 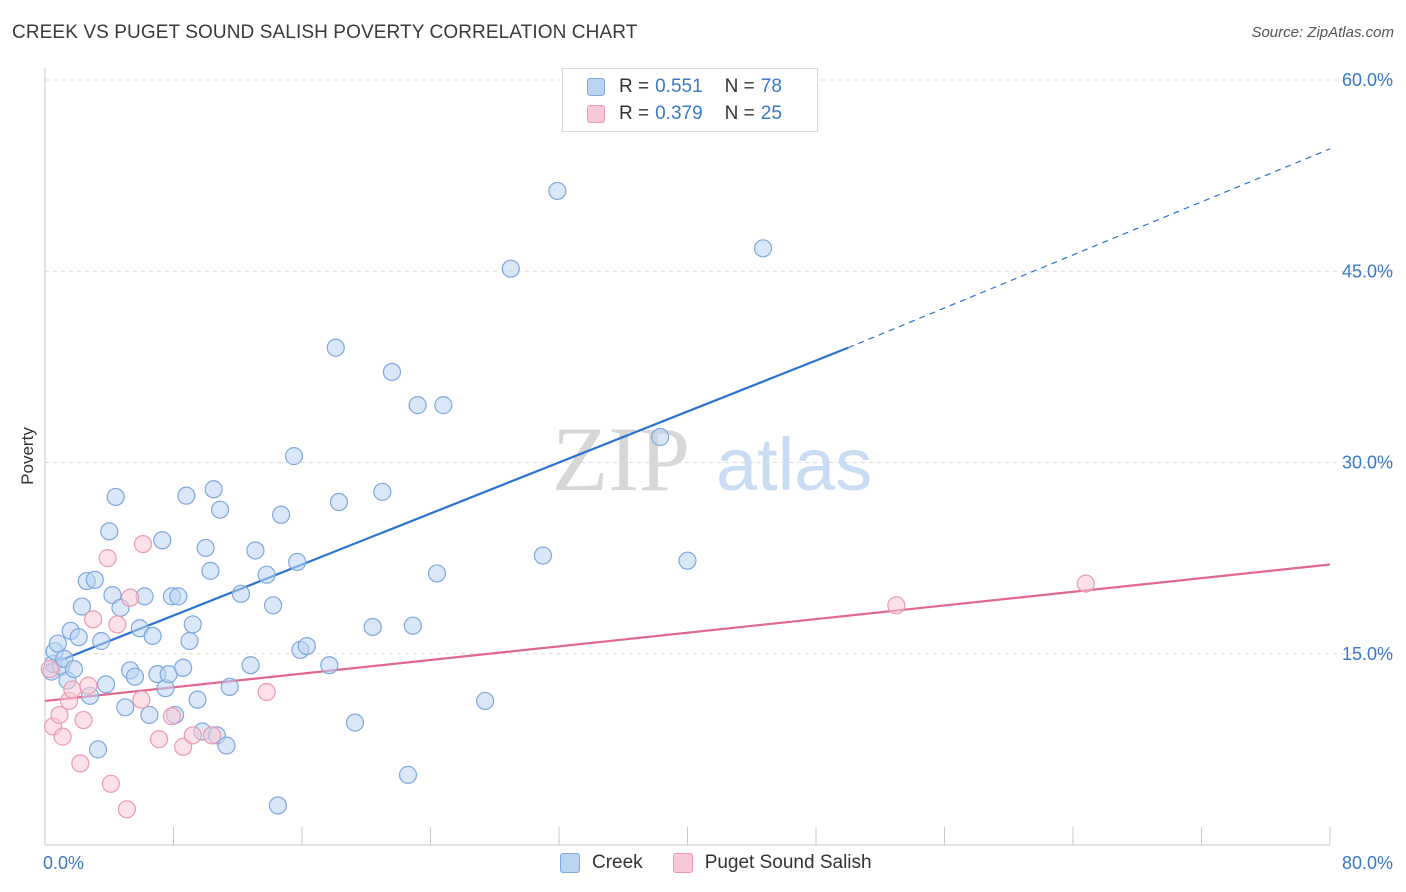 I want to click on legend-row-creek: R = 0.551 N = 78, so click(x=684, y=87).